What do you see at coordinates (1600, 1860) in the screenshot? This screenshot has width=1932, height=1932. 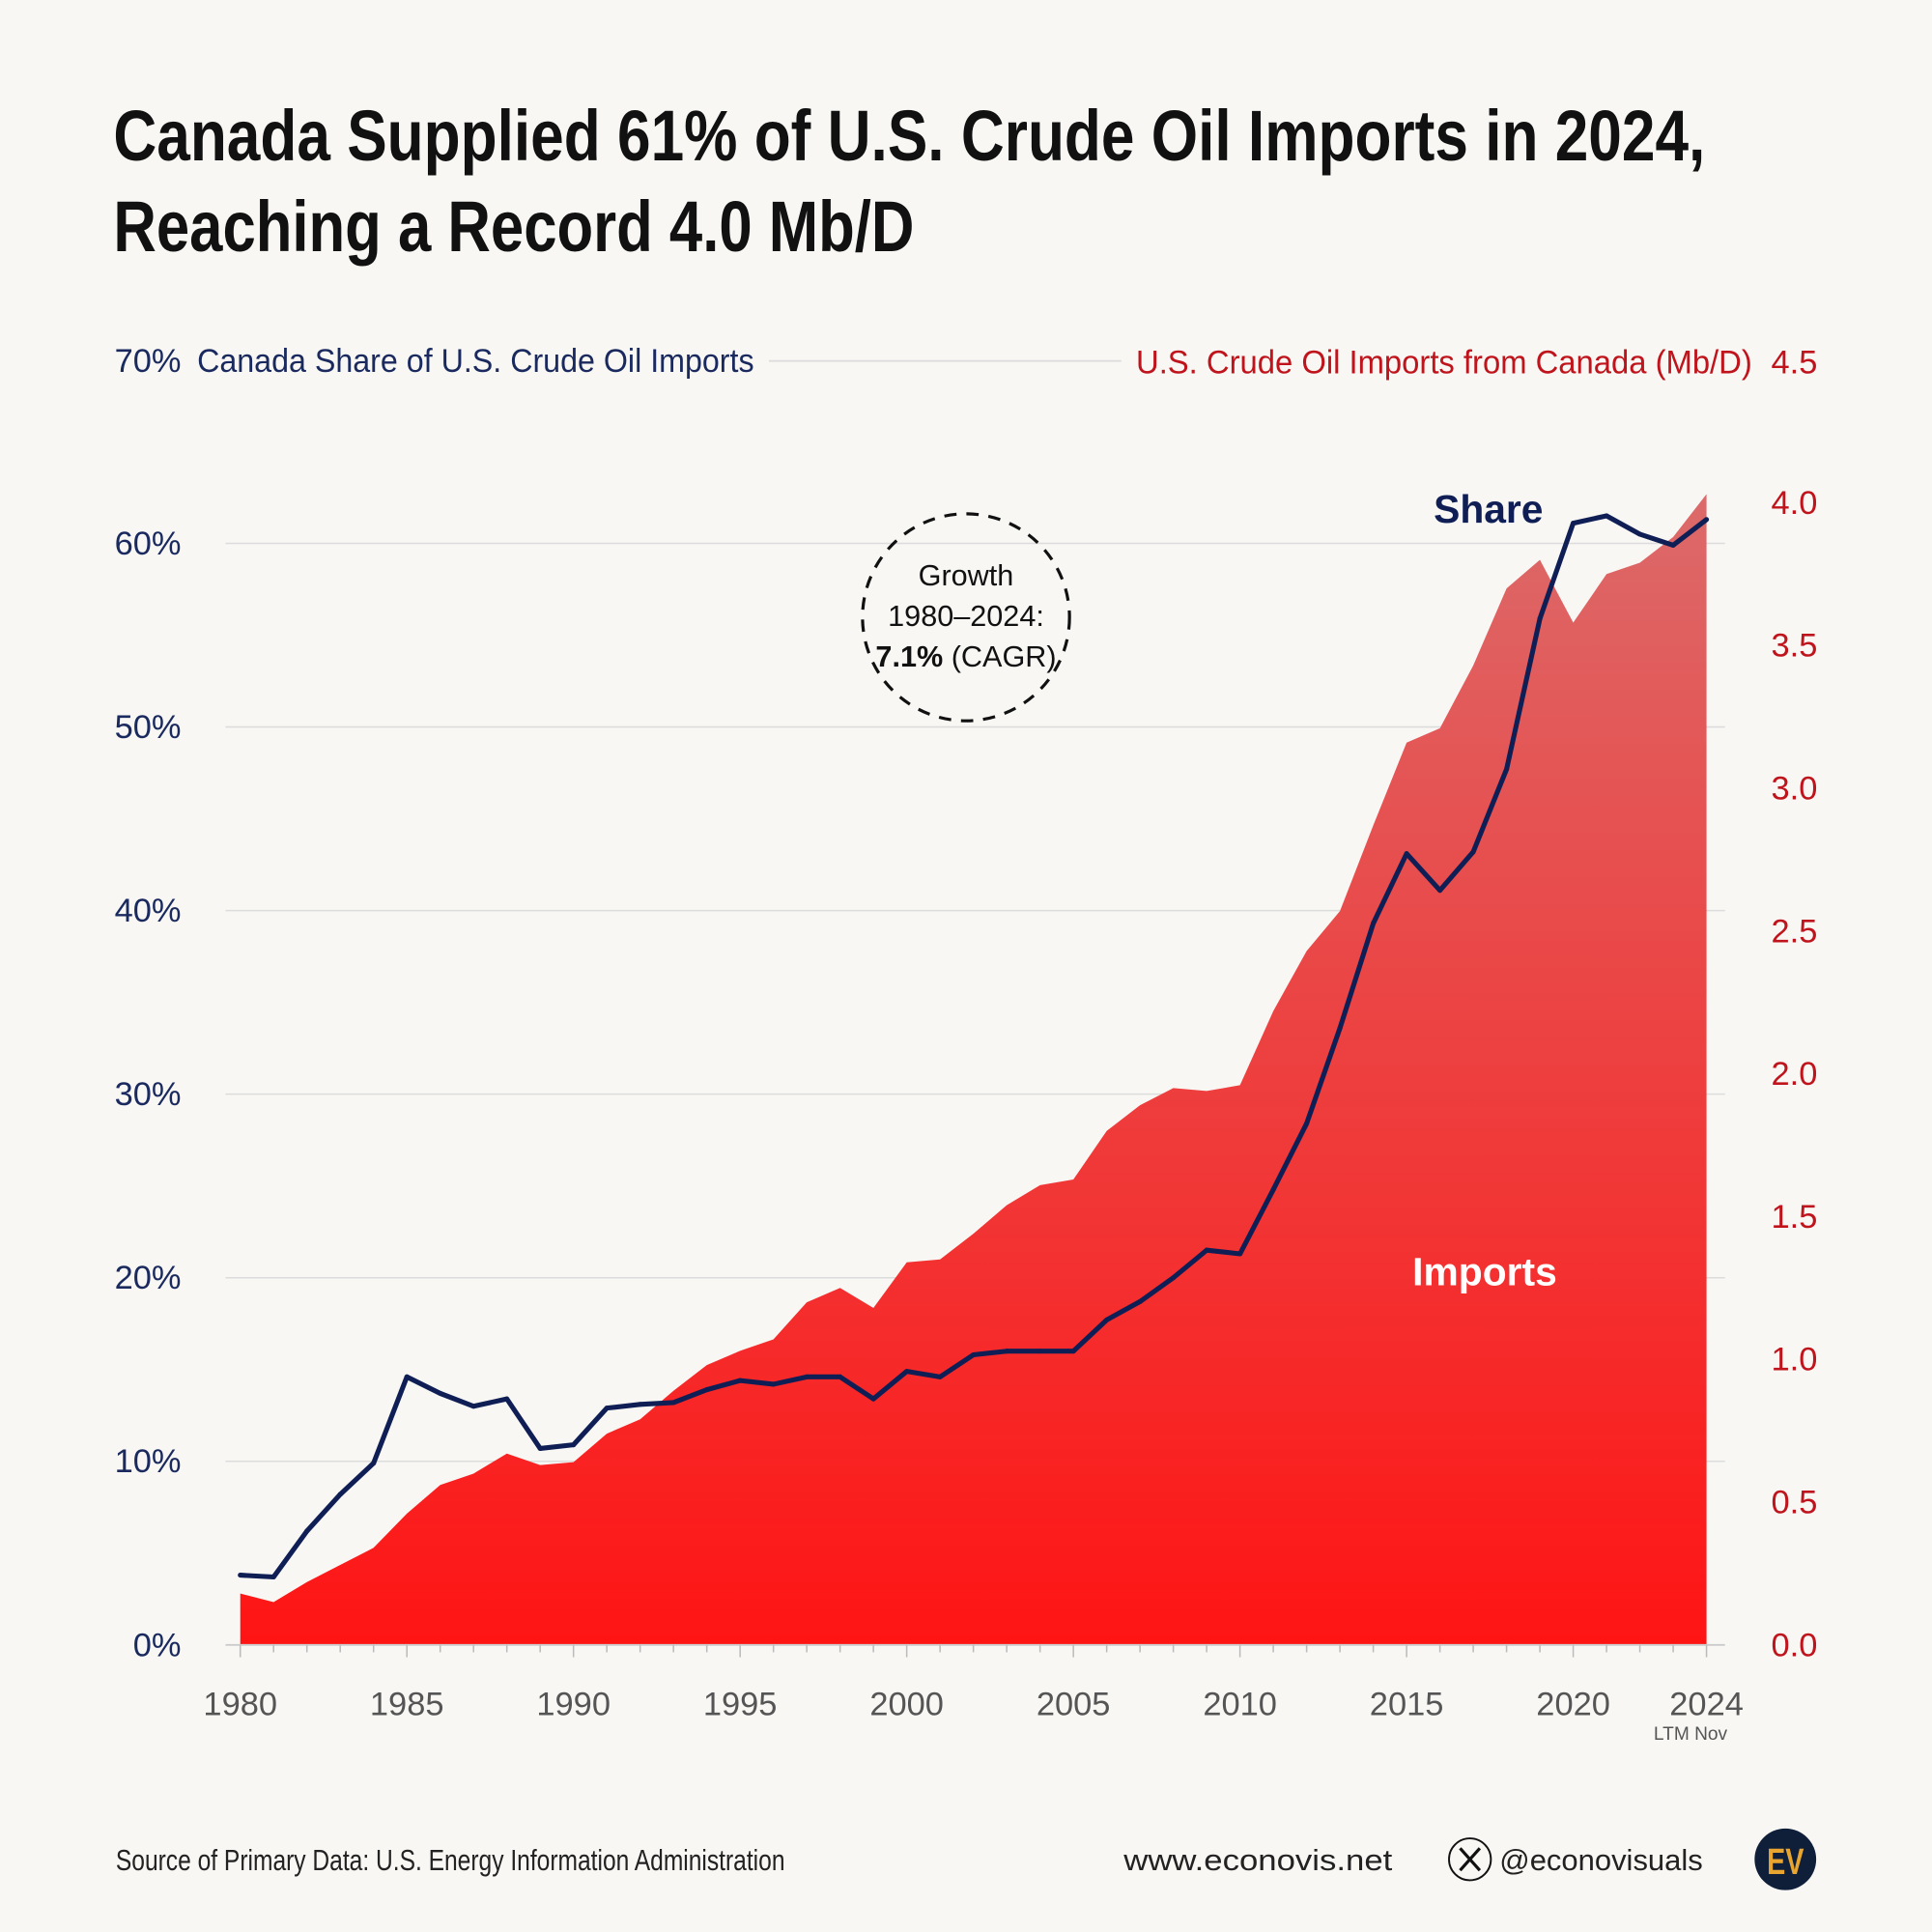 I see `social-handle: @econovisuals` at bounding box center [1600, 1860].